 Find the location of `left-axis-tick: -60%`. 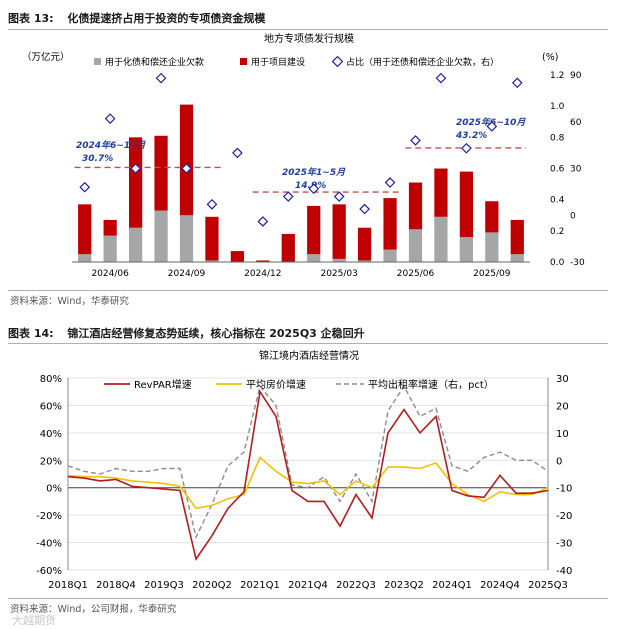

left-axis-tick: -60% is located at coordinates (49, 571).